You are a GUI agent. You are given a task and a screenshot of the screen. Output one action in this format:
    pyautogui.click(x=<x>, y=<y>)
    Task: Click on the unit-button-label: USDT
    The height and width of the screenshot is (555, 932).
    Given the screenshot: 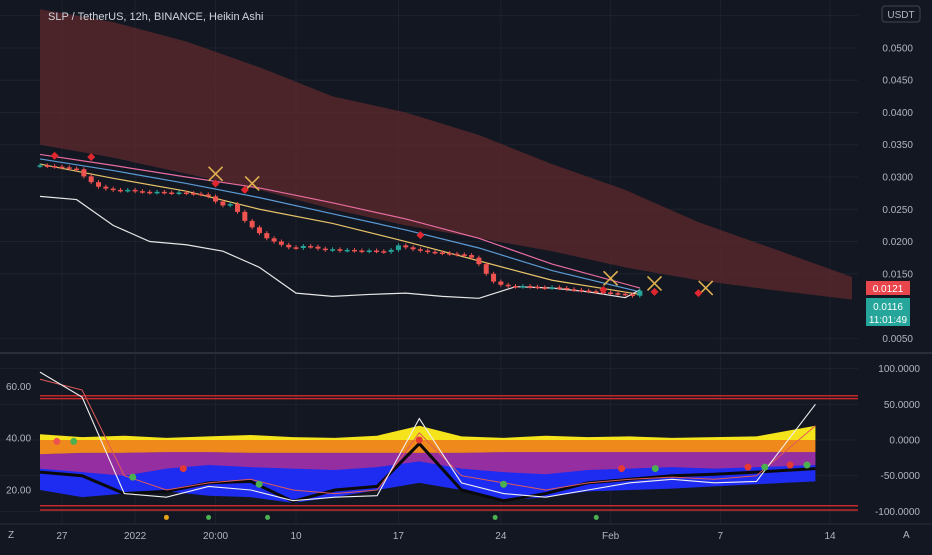 What is the action you would take?
    pyautogui.click(x=900, y=15)
    